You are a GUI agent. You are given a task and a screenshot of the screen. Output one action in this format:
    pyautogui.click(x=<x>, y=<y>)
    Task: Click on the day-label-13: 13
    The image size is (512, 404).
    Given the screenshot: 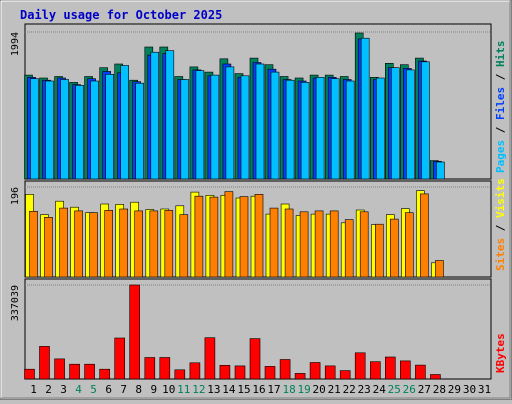 What is the action you would take?
    pyautogui.click(x=213, y=389)
    